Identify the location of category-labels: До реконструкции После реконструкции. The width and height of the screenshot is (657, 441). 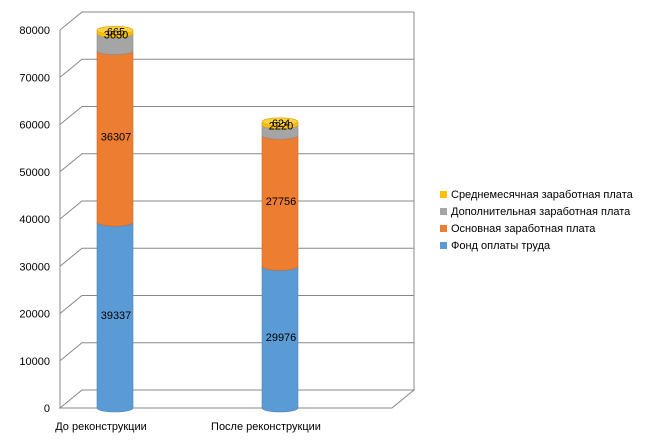
(188, 427).